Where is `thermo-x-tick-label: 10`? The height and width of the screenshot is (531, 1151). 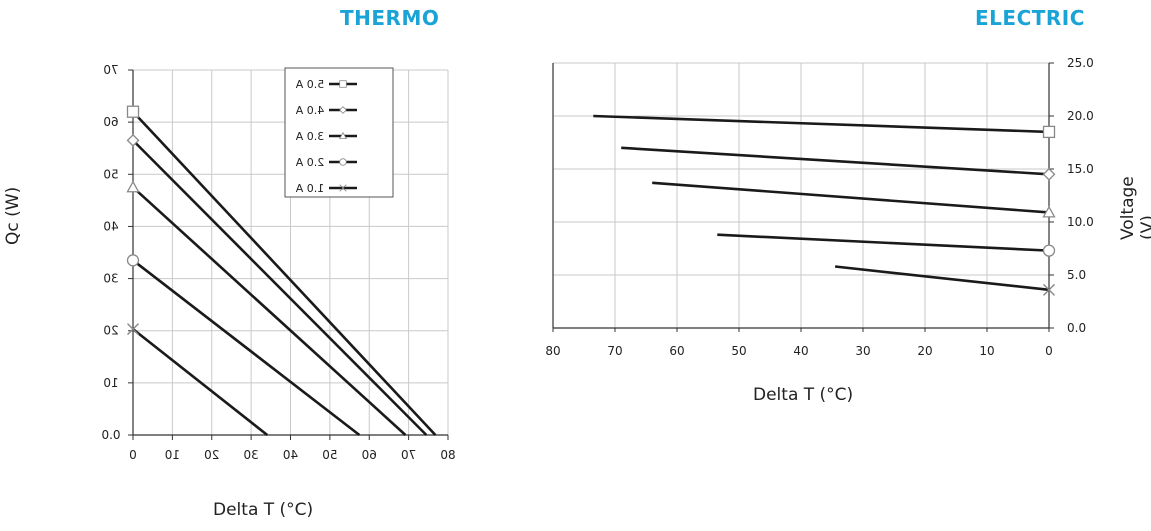 thermo-x-tick-label: 10 is located at coordinates (172, 455).